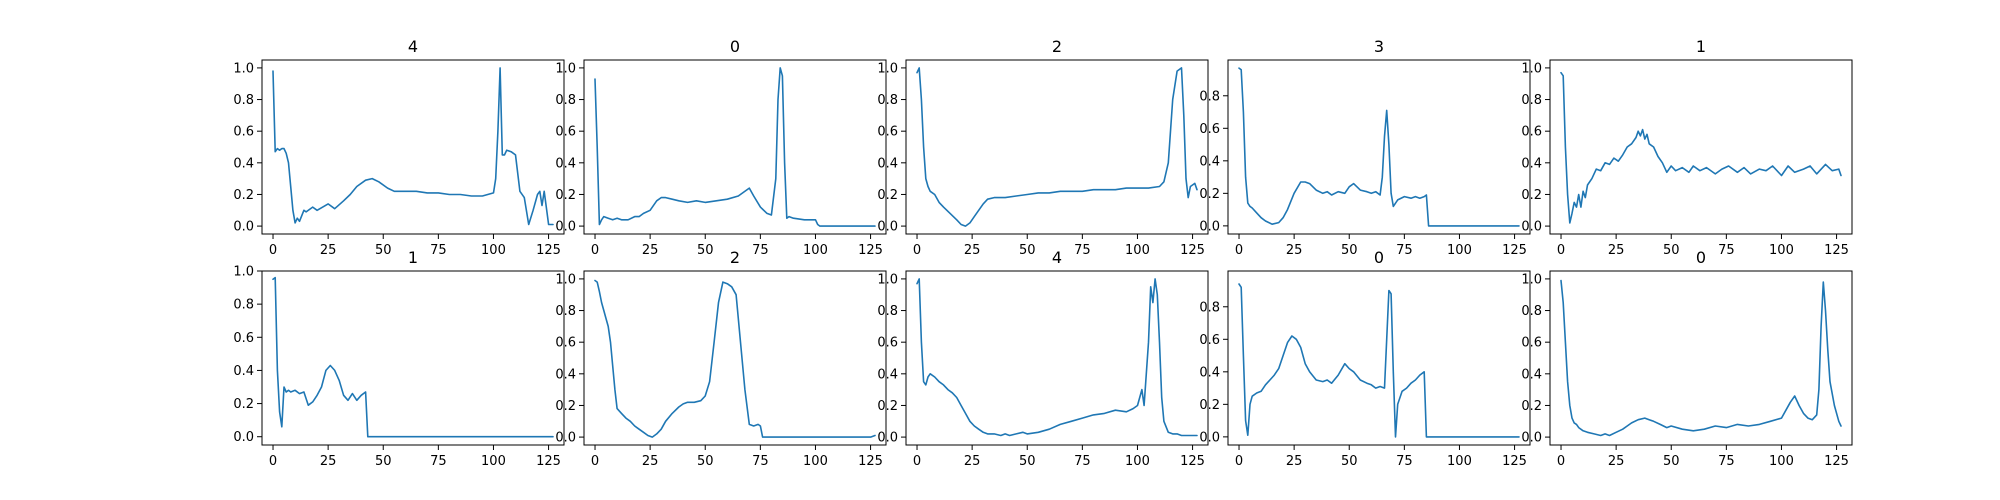  Describe the element at coordinates (735, 257) in the screenshot. I see `subplot-title: 2` at that location.